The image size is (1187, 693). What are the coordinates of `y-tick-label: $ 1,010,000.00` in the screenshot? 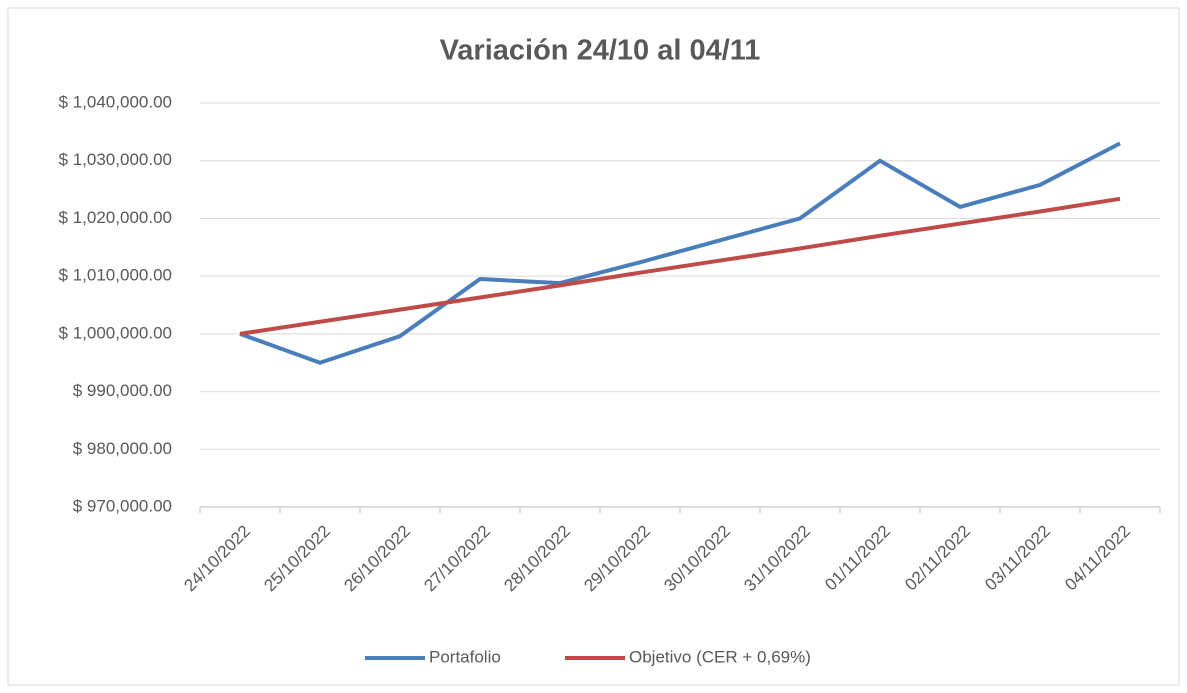 It's located at (115, 275).